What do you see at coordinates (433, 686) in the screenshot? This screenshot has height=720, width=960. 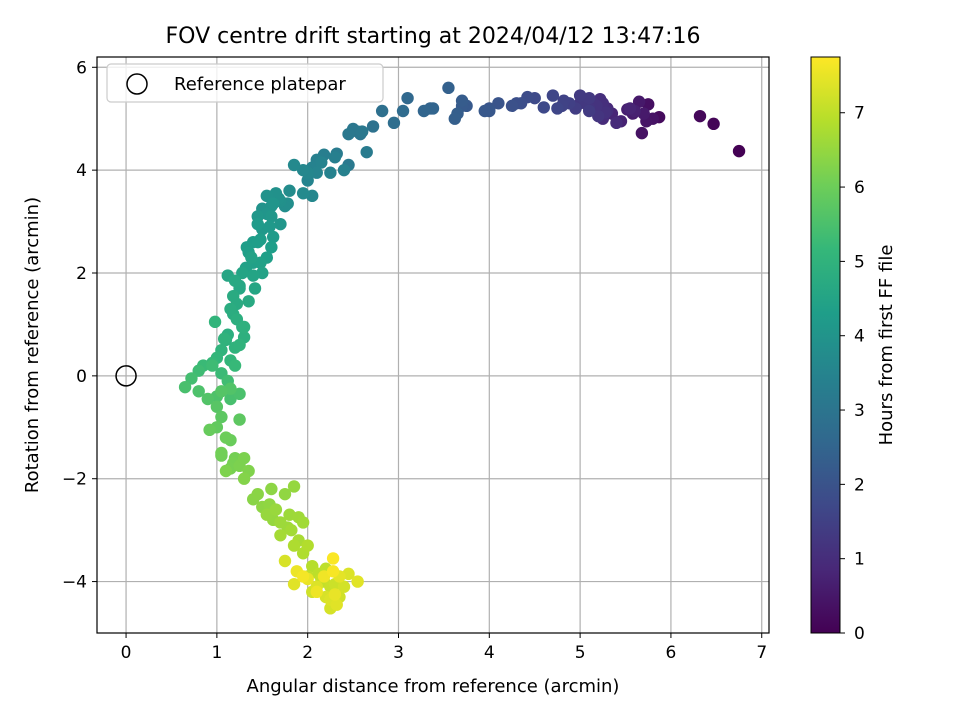 I see `x-axis-label: Angular distance from reference (arcmin)` at bounding box center [433, 686].